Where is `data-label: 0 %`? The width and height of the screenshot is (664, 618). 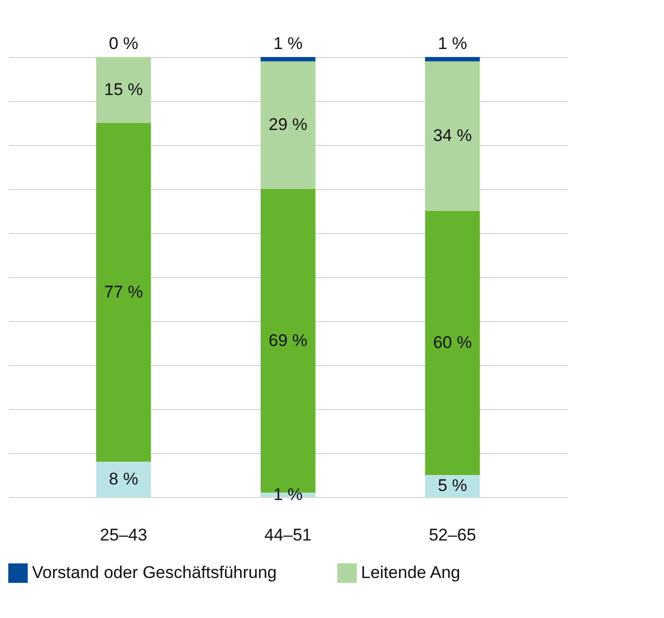 data-label: 0 % is located at coordinates (123, 43).